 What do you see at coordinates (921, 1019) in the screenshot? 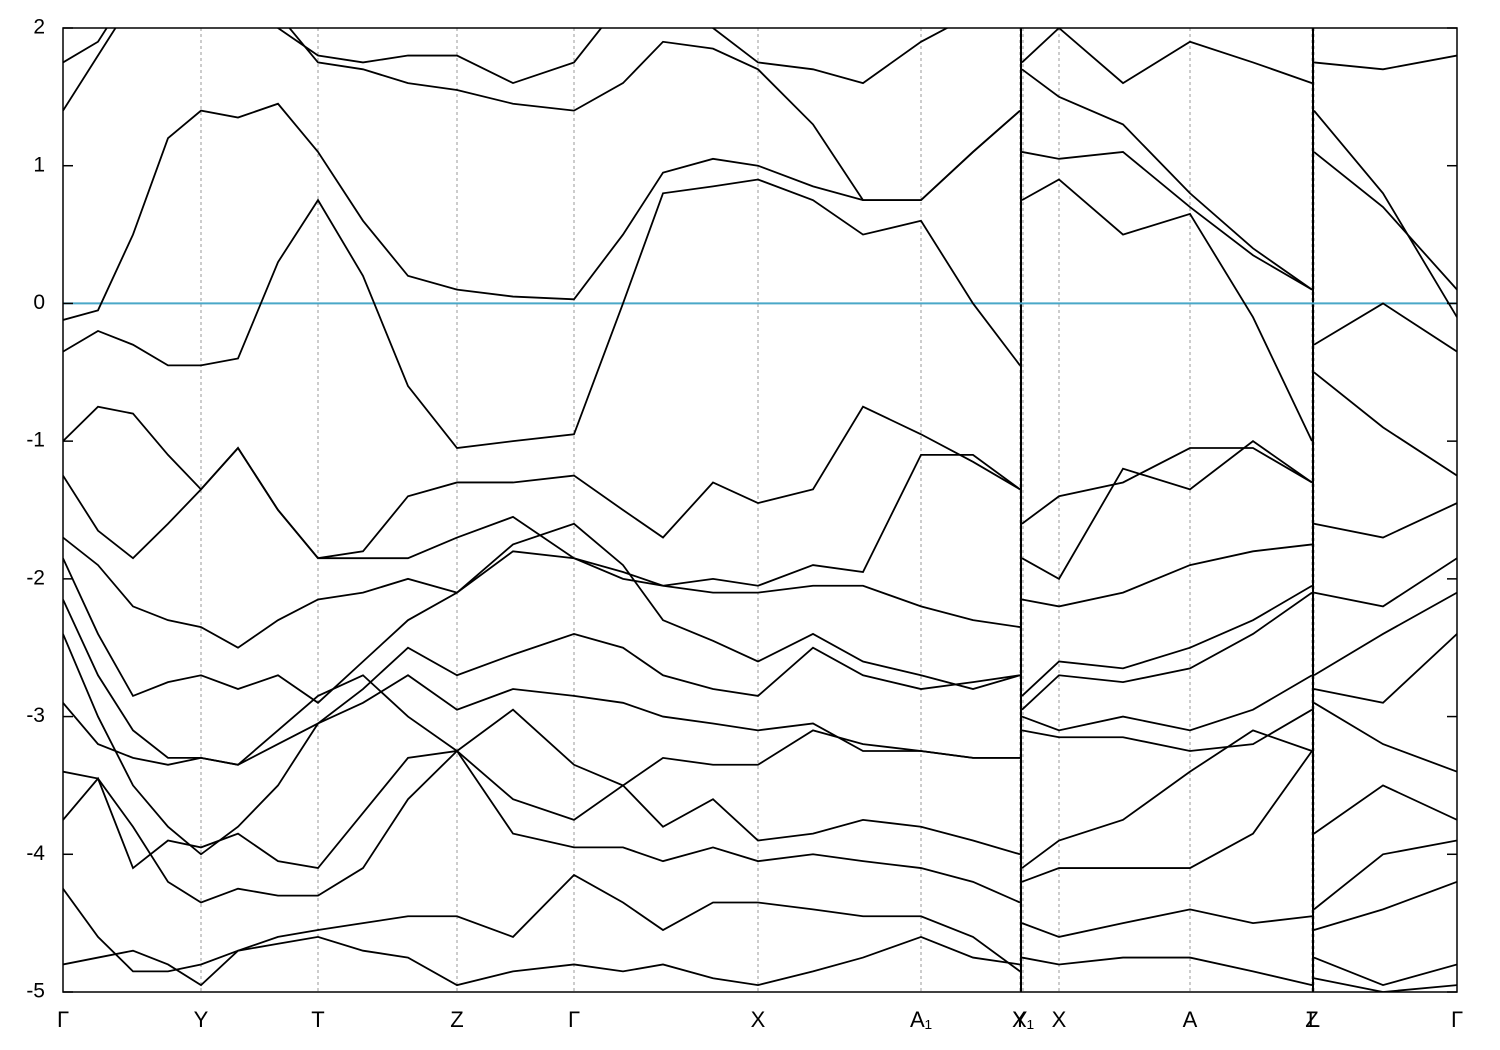
I see `x-tick-label: A₁` at bounding box center [921, 1019].